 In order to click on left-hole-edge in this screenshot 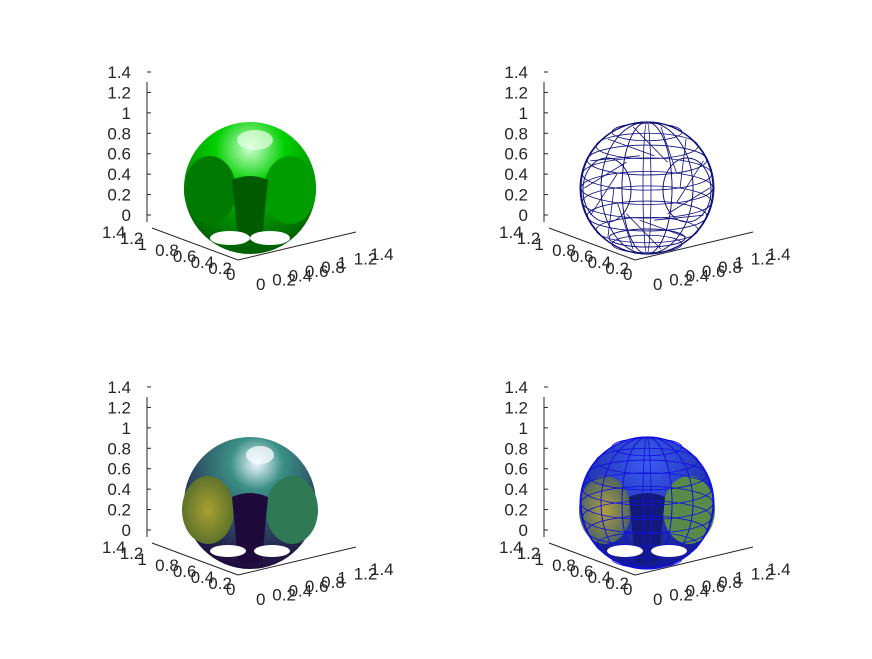, I will do `click(607, 190)`.